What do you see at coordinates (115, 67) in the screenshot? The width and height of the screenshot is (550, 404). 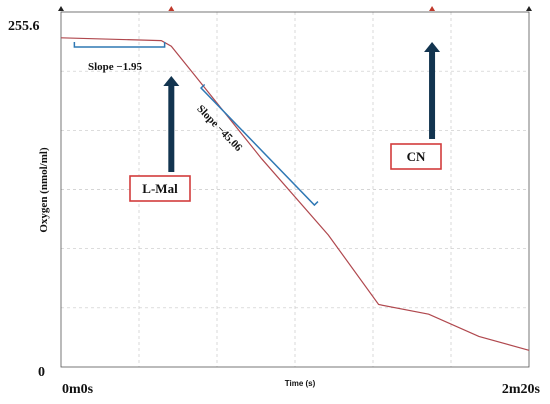 I see `slope-label-1: Slope −1.95` at bounding box center [115, 67].